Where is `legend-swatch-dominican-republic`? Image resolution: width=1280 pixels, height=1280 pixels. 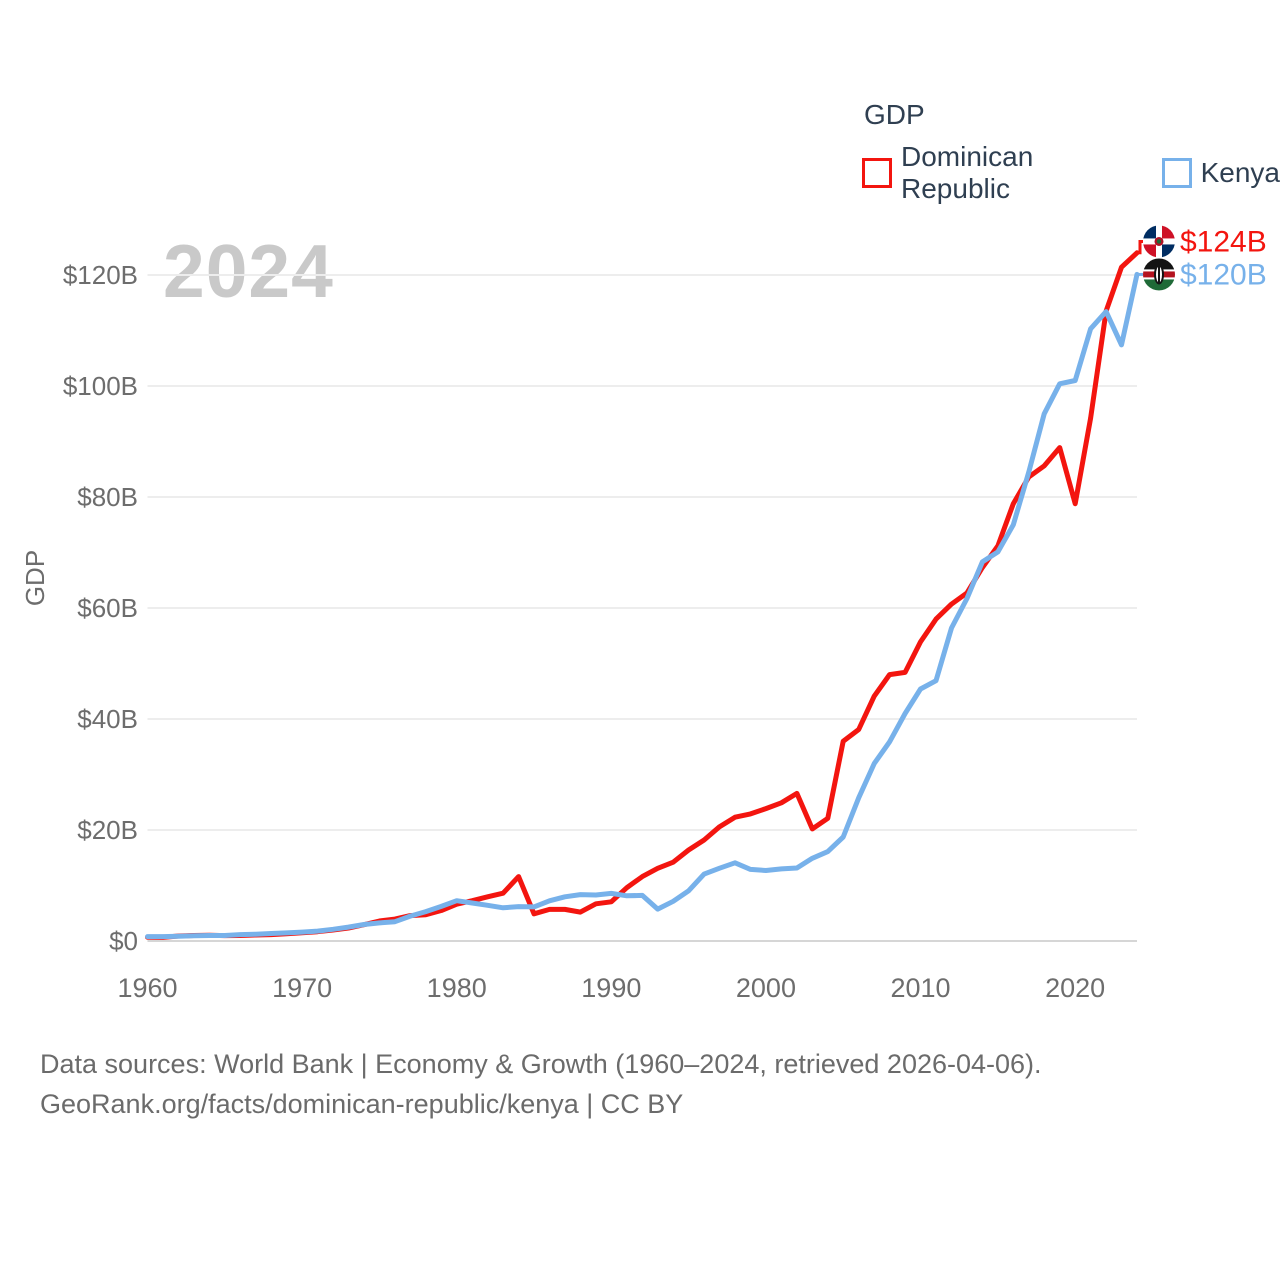 legend-swatch-dominican-republic is located at coordinates (877, 173).